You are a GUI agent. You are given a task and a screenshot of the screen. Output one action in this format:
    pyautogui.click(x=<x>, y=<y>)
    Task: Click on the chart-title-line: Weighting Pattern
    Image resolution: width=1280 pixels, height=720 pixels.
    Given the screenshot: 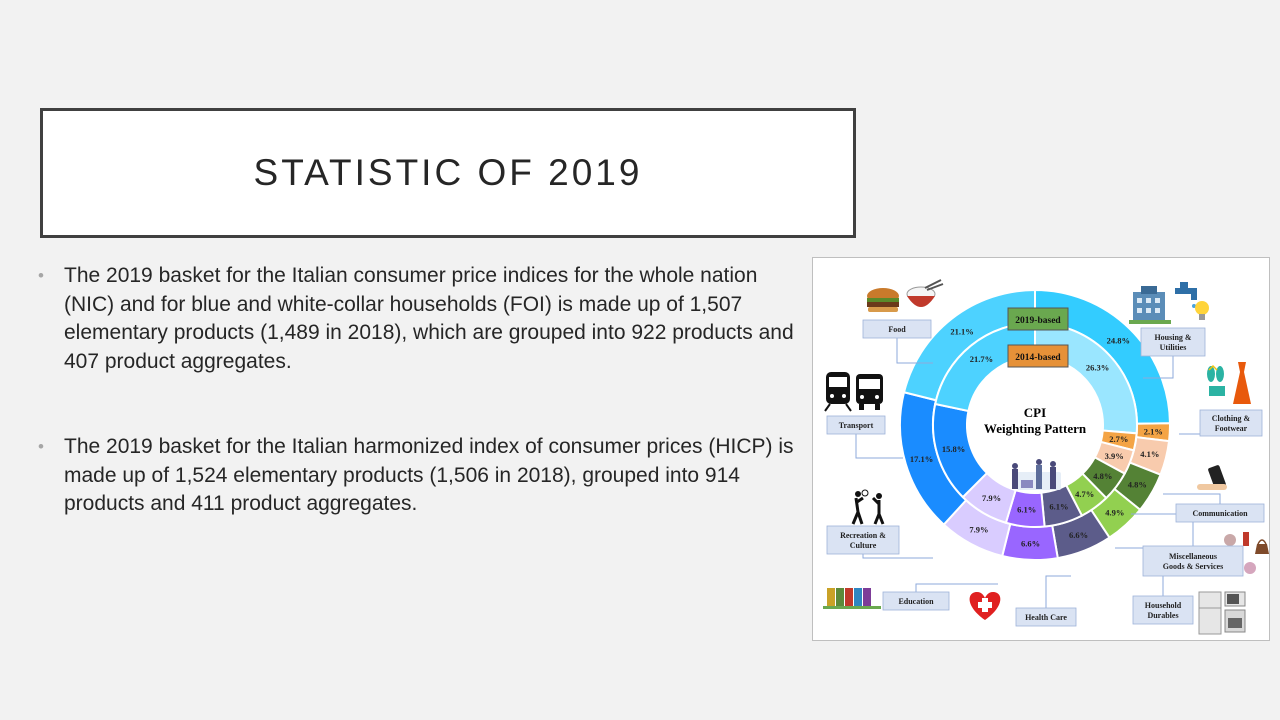 What is the action you would take?
    pyautogui.click(x=1035, y=428)
    